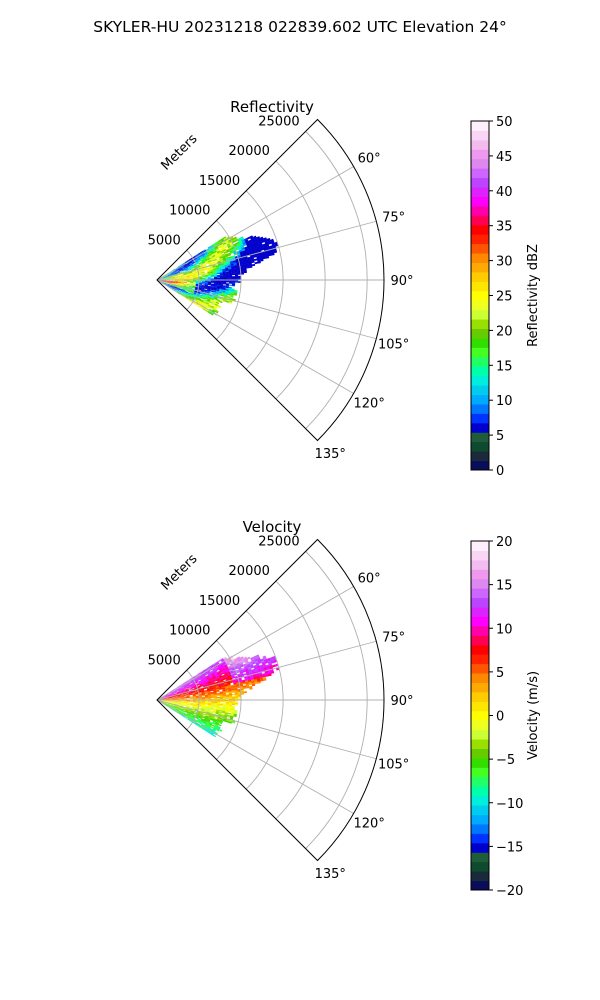 This screenshot has height=1000, width=600. Describe the element at coordinates (504, 192) in the screenshot. I see `colorbar-tick-label: 40` at that location.